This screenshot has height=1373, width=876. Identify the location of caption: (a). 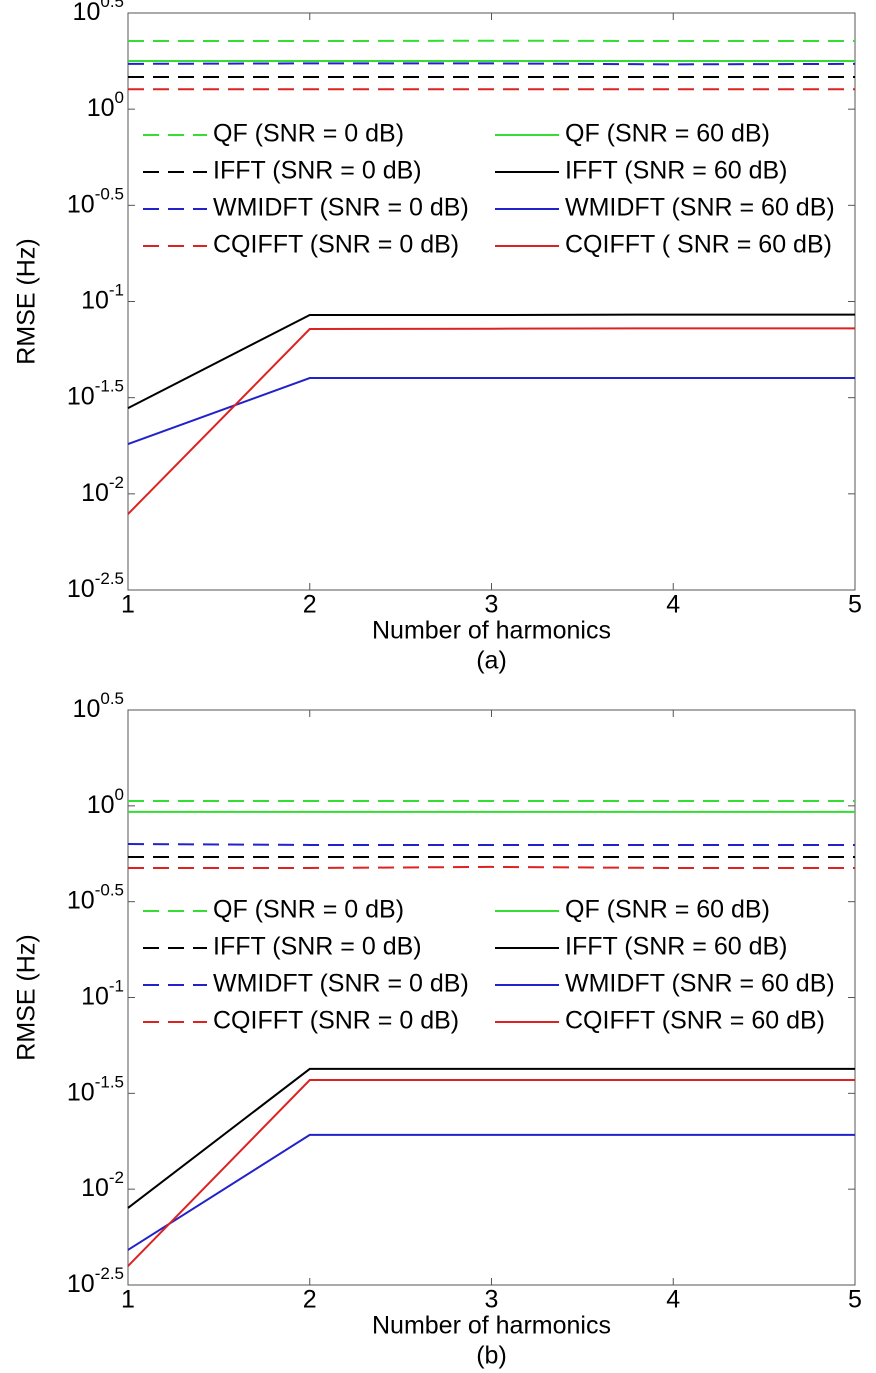
(491, 661).